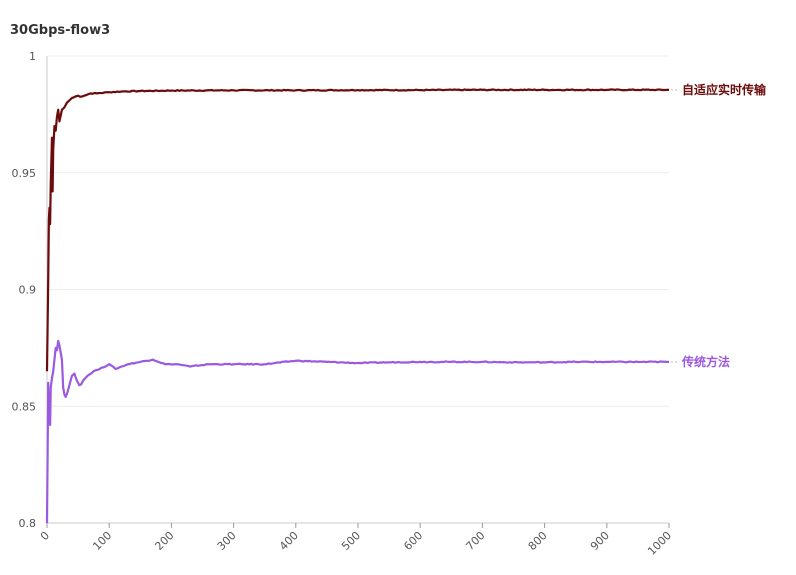 The height and width of the screenshot is (575, 796). Describe the element at coordinates (289, 541) in the screenshot. I see `x-tick-label: 400` at that location.